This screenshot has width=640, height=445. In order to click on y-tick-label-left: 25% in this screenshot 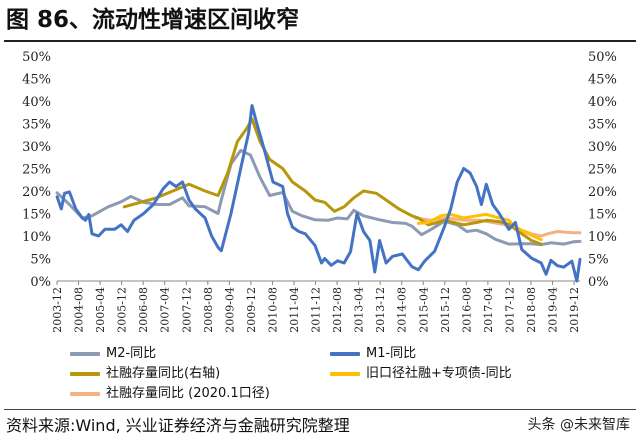, I will do `click(36, 170)`.